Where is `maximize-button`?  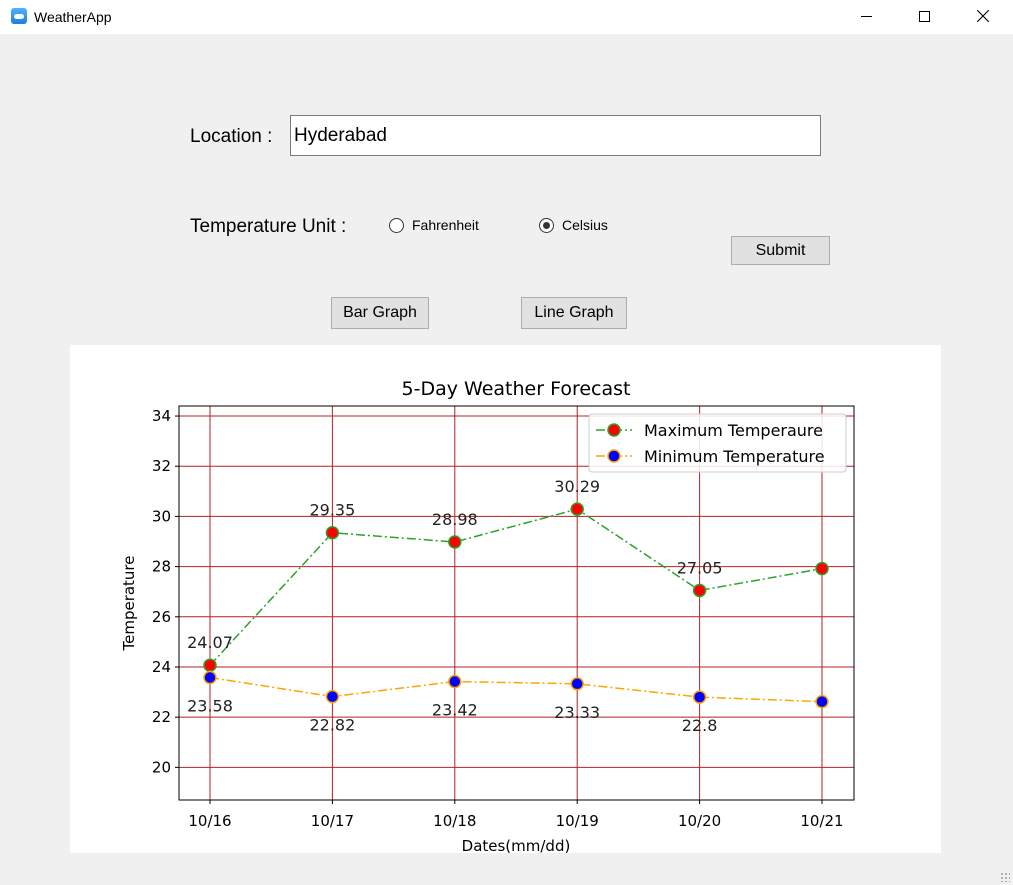 maximize-button is located at coordinates (924, 16).